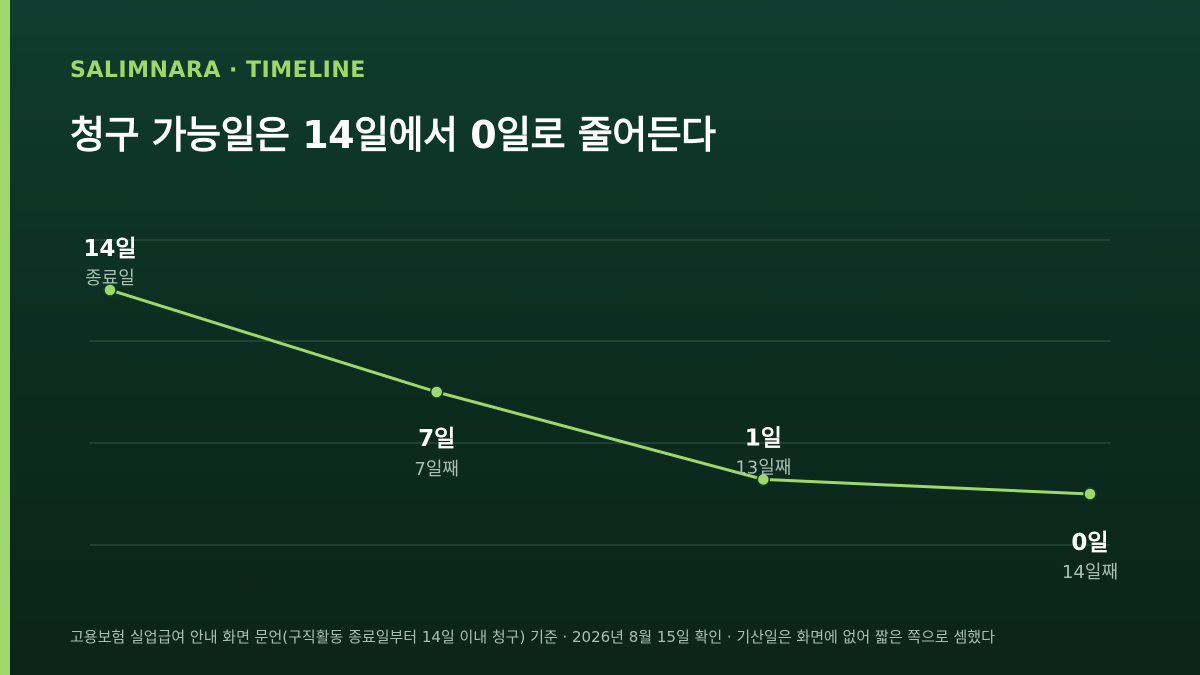 Image resolution: width=1200 pixels, height=675 pixels. What do you see at coordinates (1089, 543) in the screenshot?
I see `data-label-value-3: 0일` at bounding box center [1089, 543].